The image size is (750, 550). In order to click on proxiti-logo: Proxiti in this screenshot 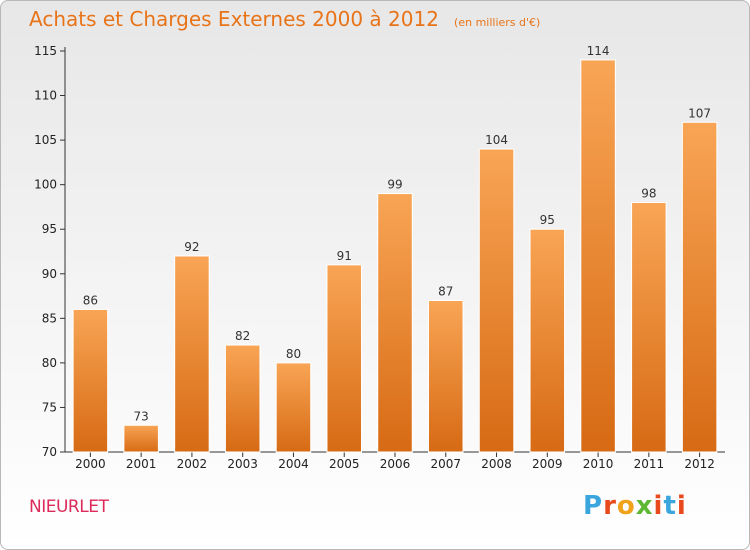, I will do `click(635, 506)`.